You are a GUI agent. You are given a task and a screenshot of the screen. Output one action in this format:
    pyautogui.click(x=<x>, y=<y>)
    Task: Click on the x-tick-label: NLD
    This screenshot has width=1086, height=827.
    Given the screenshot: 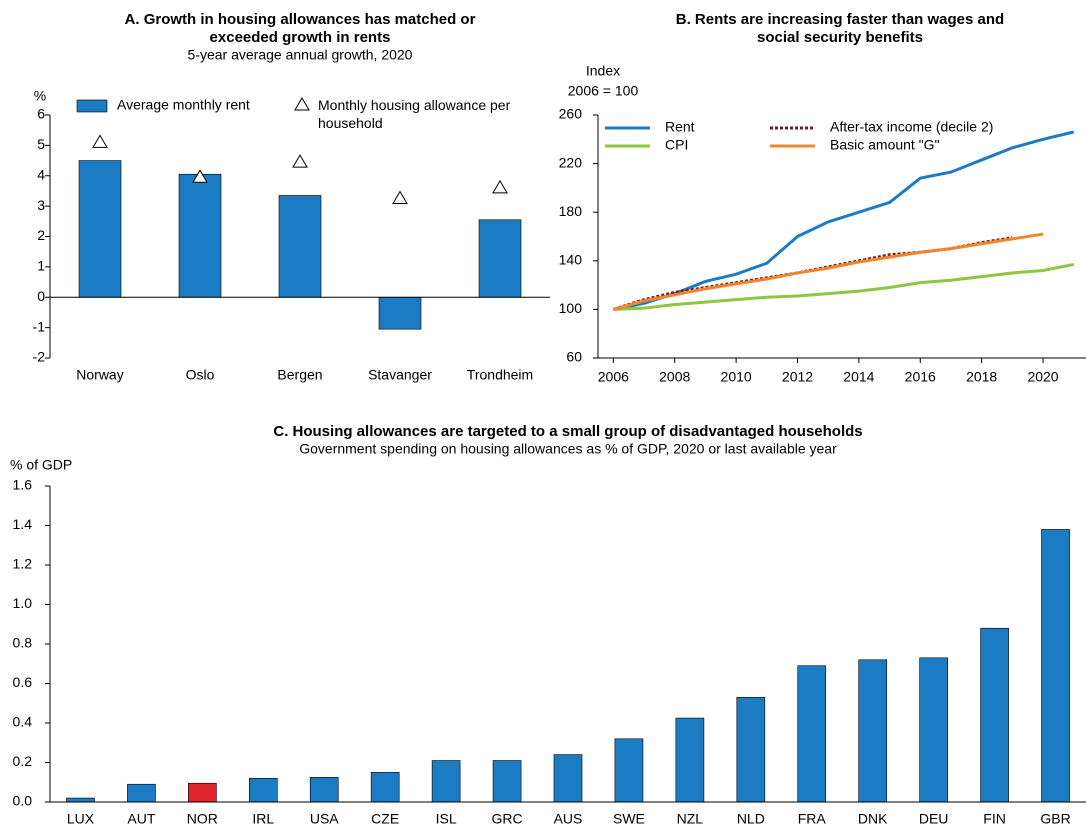 What is the action you would take?
    pyautogui.click(x=751, y=819)
    